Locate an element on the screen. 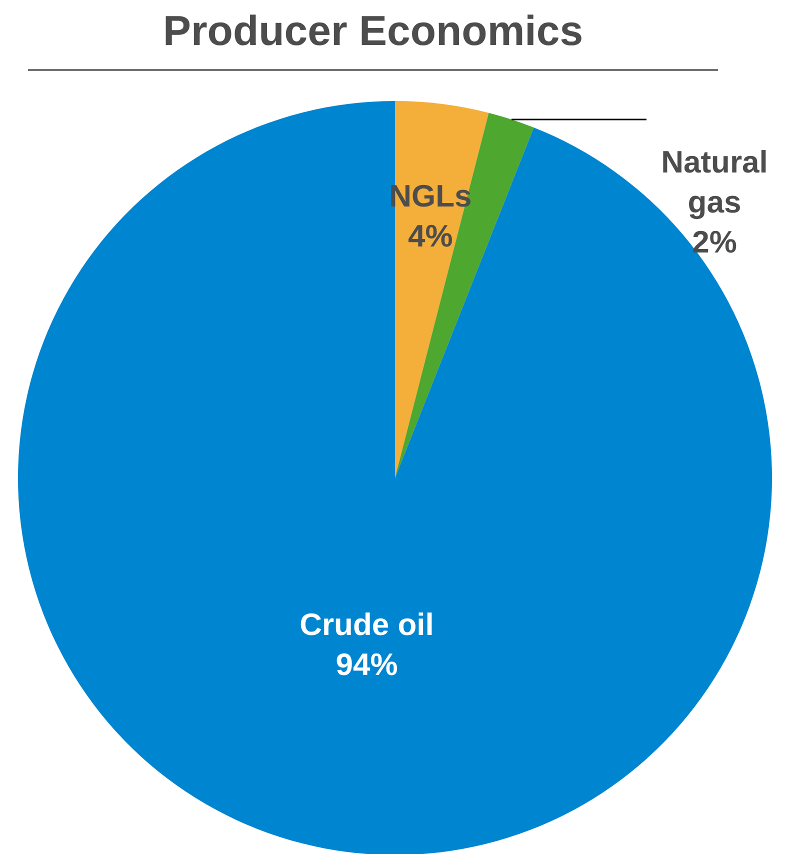 The image size is (788, 854). data-label: 4% is located at coordinates (430, 236).